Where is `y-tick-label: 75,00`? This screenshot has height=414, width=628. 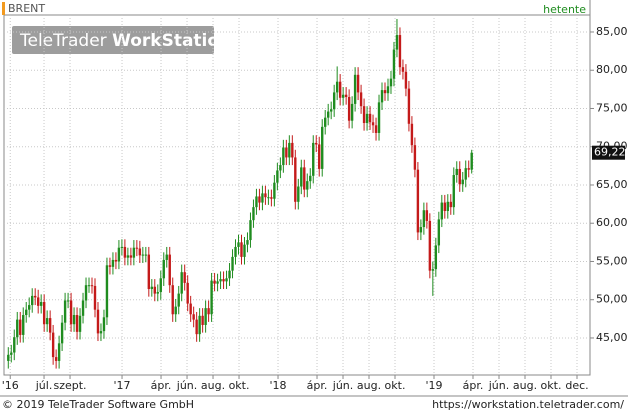
y-tick-label: 75,00 is located at coordinates (612, 107).